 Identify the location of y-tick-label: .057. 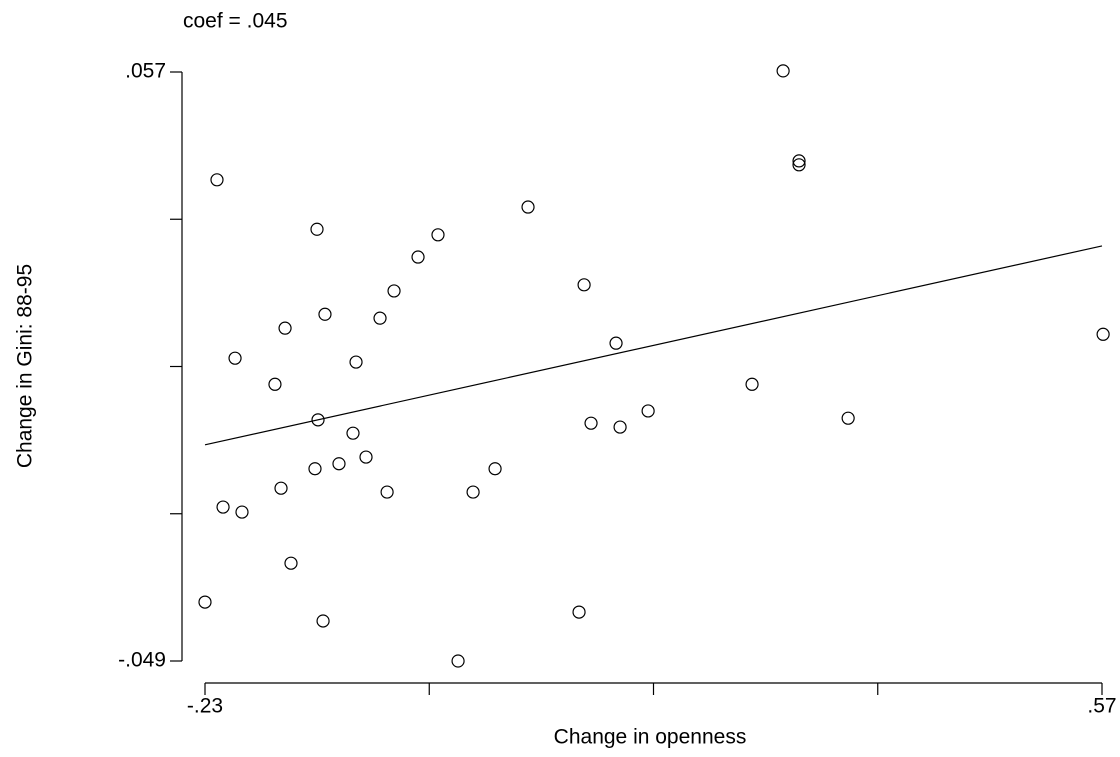
(145, 71).